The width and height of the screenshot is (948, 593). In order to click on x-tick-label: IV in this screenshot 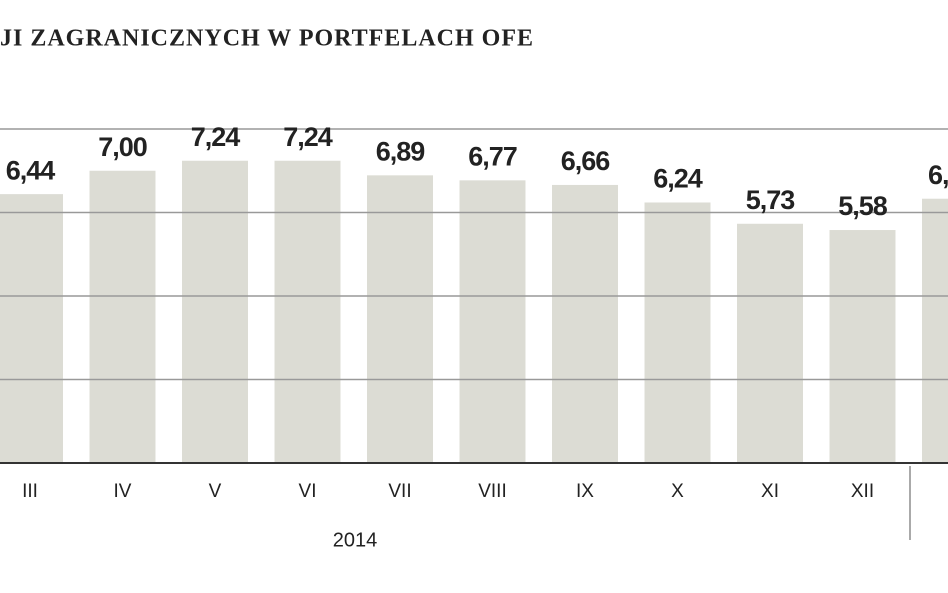, I will do `click(123, 491)`.